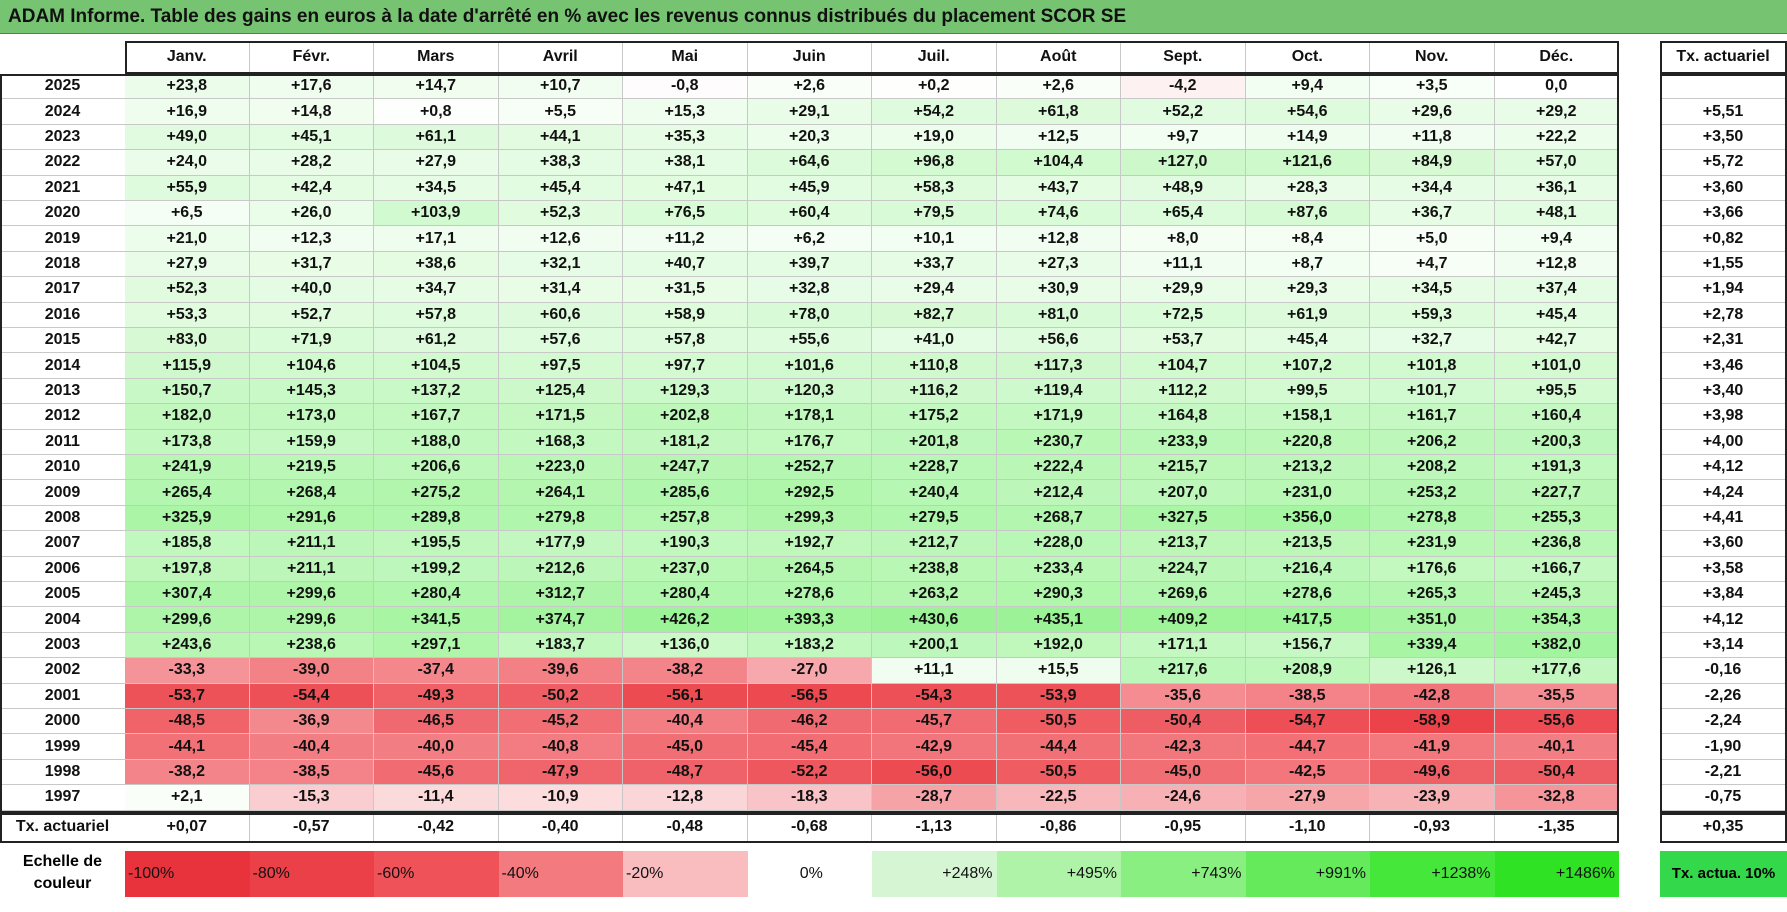 The image size is (1787, 912). Describe the element at coordinates (809, 468) in the screenshot. I see `gain-cell: +252,7` at that location.